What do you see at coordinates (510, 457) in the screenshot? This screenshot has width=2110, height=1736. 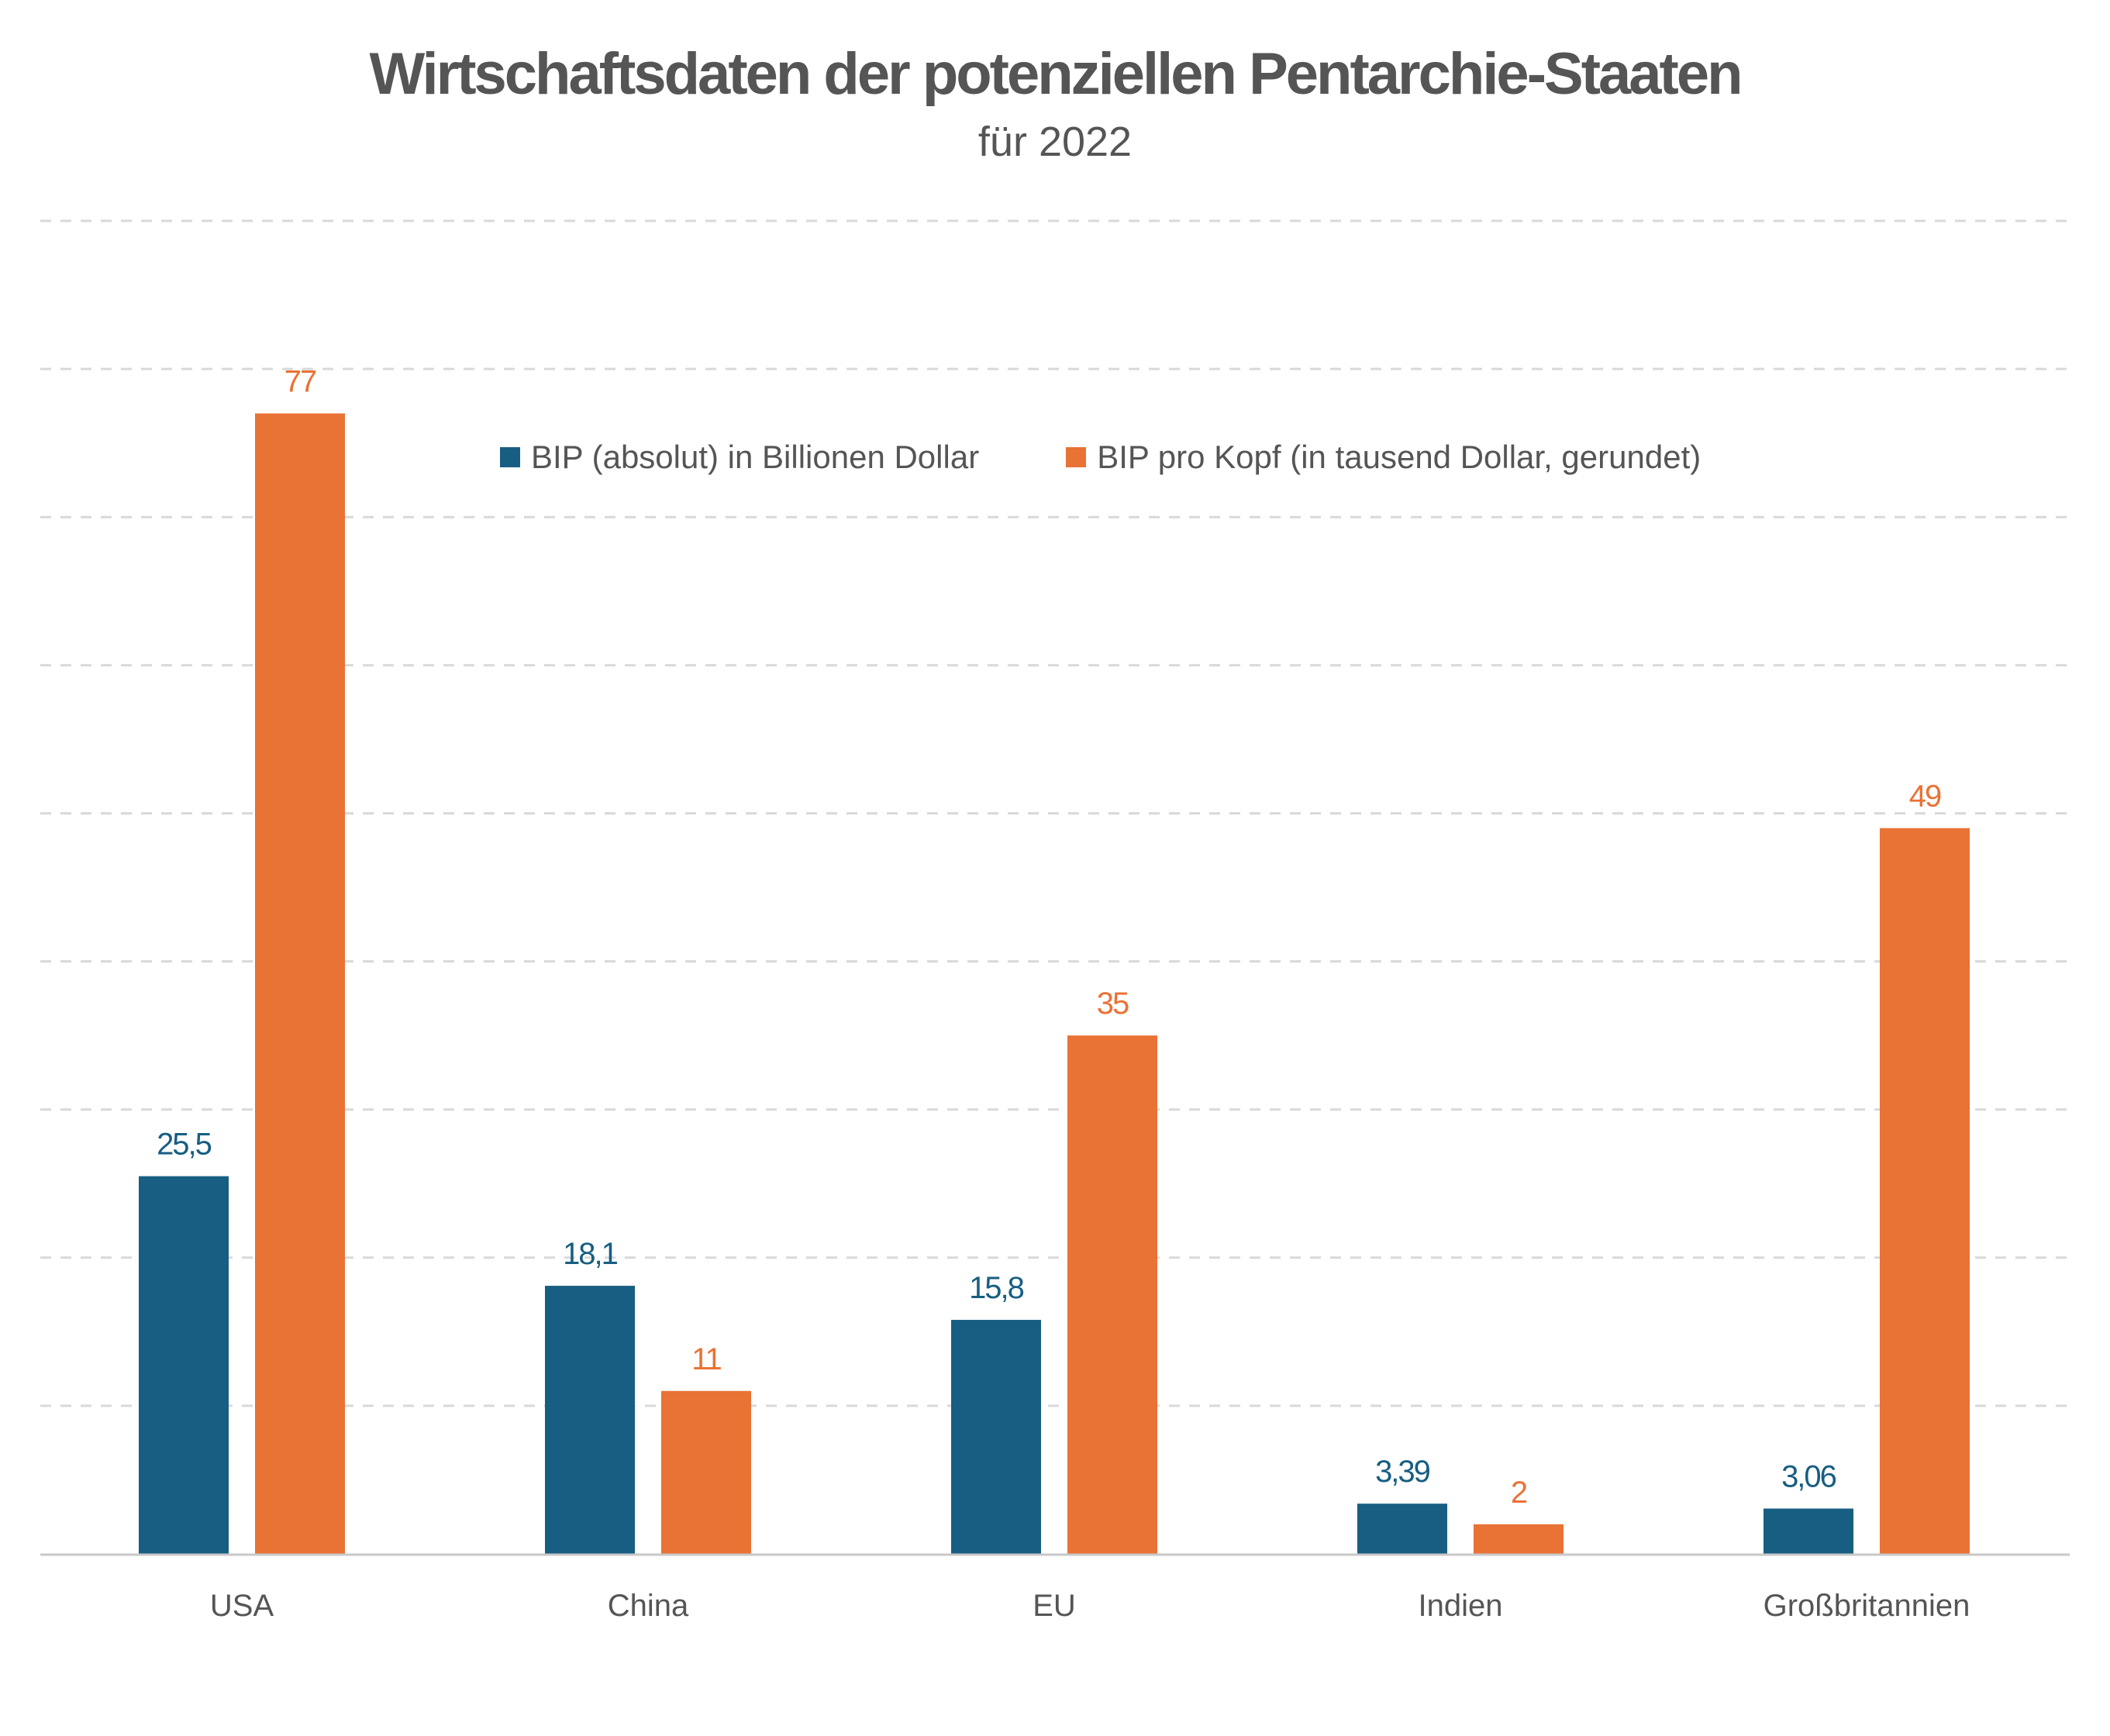 I see `legend-swatch-bip-absolut` at bounding box center [510, 457].